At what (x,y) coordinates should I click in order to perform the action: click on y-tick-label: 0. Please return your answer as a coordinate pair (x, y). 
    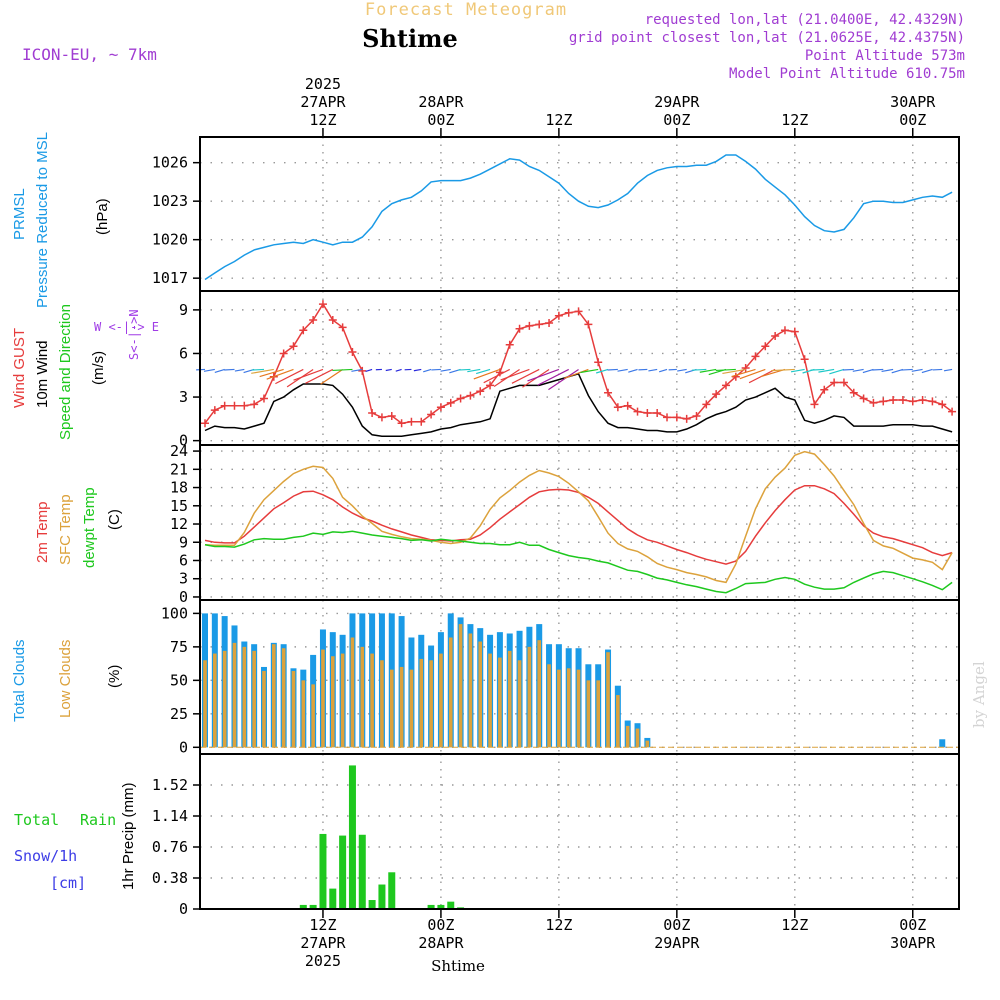
    Looking at the image, I should click on (183, 597).